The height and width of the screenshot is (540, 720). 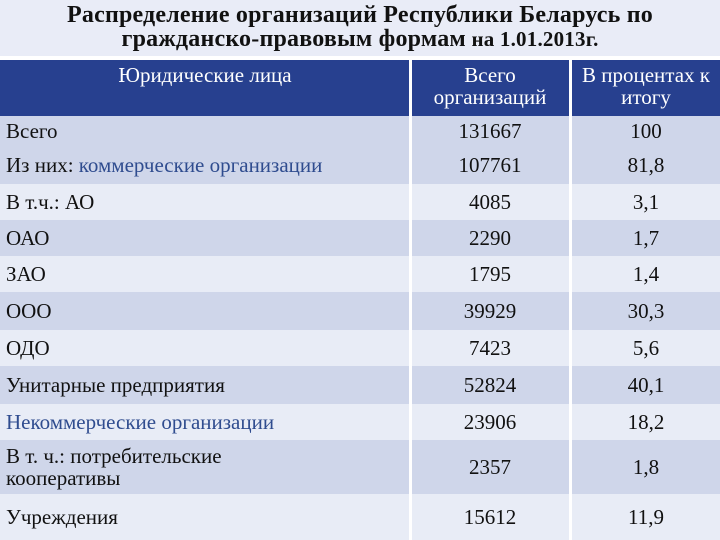 What do you see at coordinates (646, 516) in the screenshot?
I see `row-percent: 11,9` at bounding box center [646, 516].